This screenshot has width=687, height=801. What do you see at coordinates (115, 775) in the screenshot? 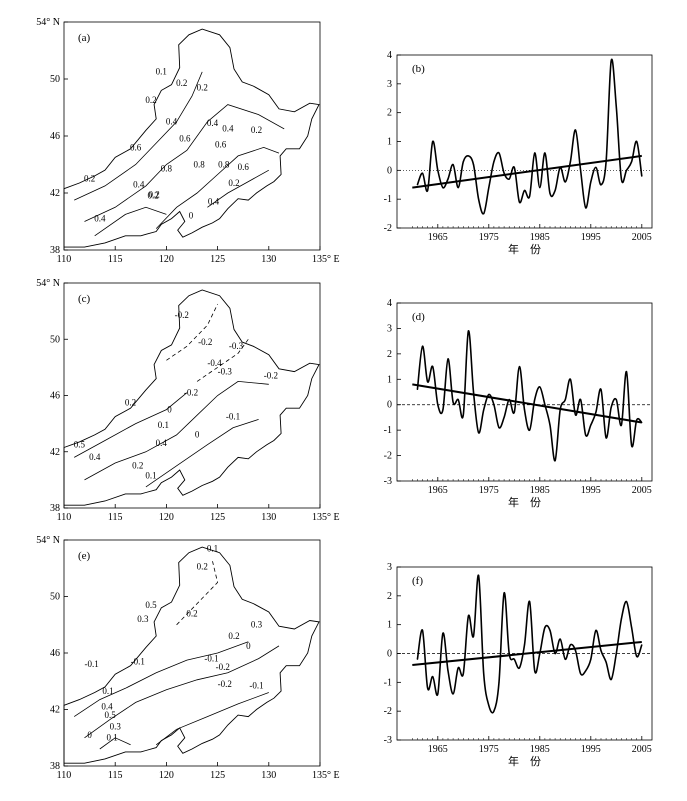
I see `lon-tick-label: 115` at bounding box center [115, 775].